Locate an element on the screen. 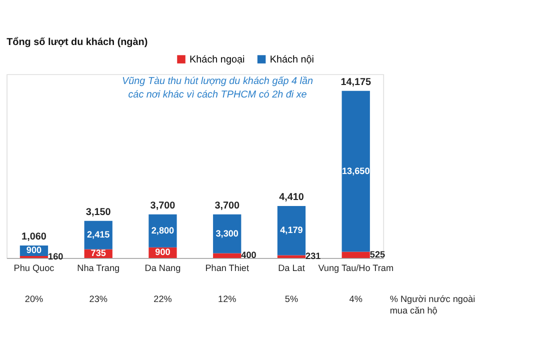 This screenshot has width=538, height=353. chart-title: Tổng số lượt du khách (ngàn) is located at coordinates (77, 42).